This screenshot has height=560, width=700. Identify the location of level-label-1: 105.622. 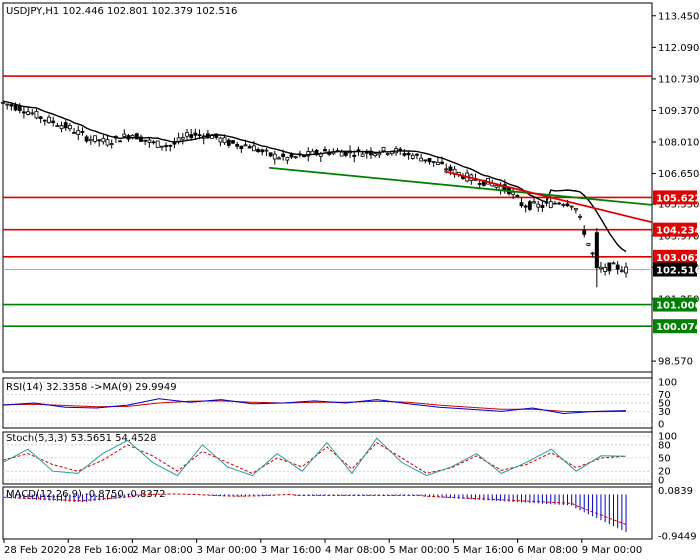
(678, 198).